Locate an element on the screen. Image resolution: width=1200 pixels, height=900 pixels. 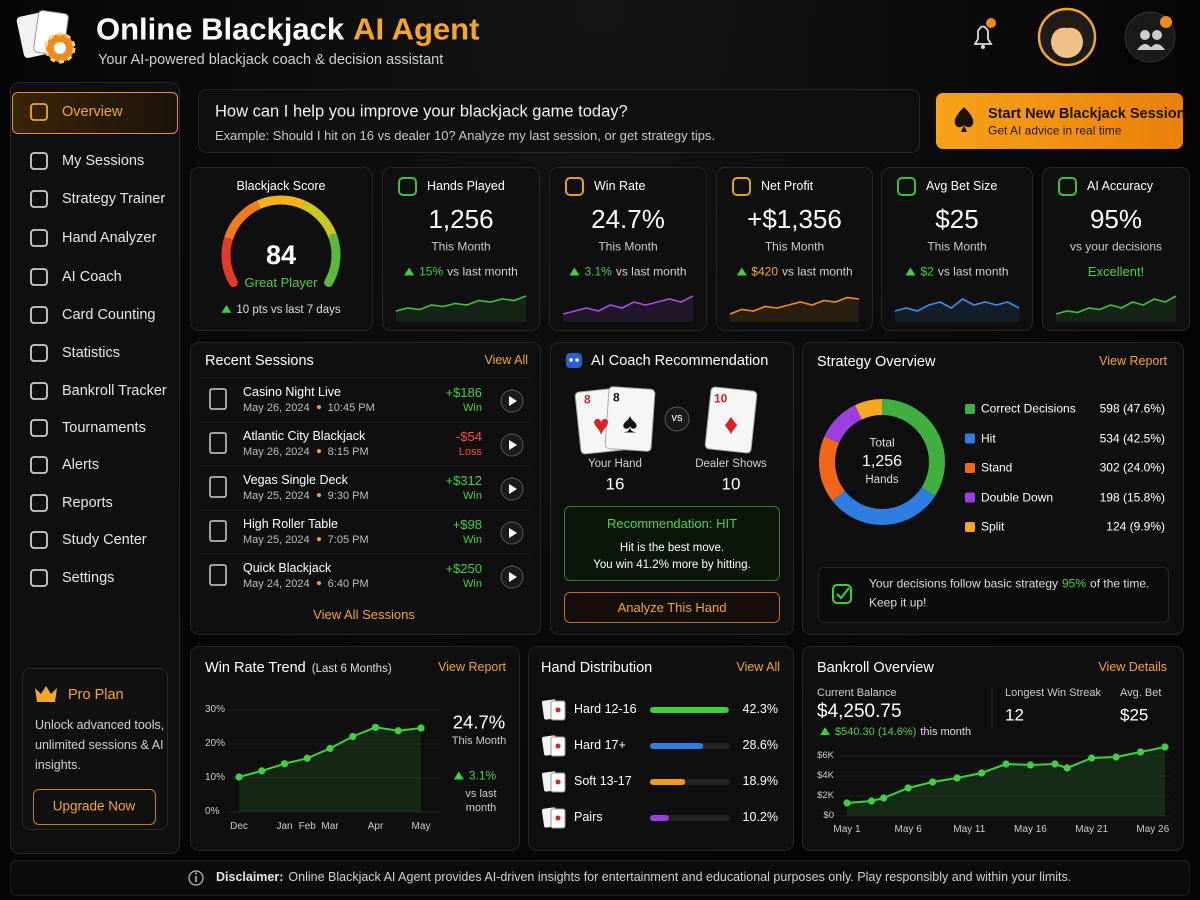
session-name: Vegas Single Deck is located at coordinates (295, 480).